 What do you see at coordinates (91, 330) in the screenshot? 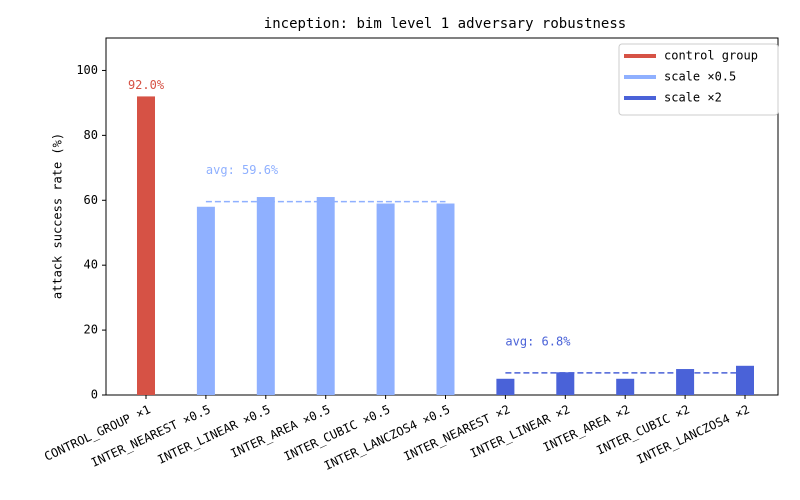
I see `y-tick-label: 20` at bounding box center [91, 330].